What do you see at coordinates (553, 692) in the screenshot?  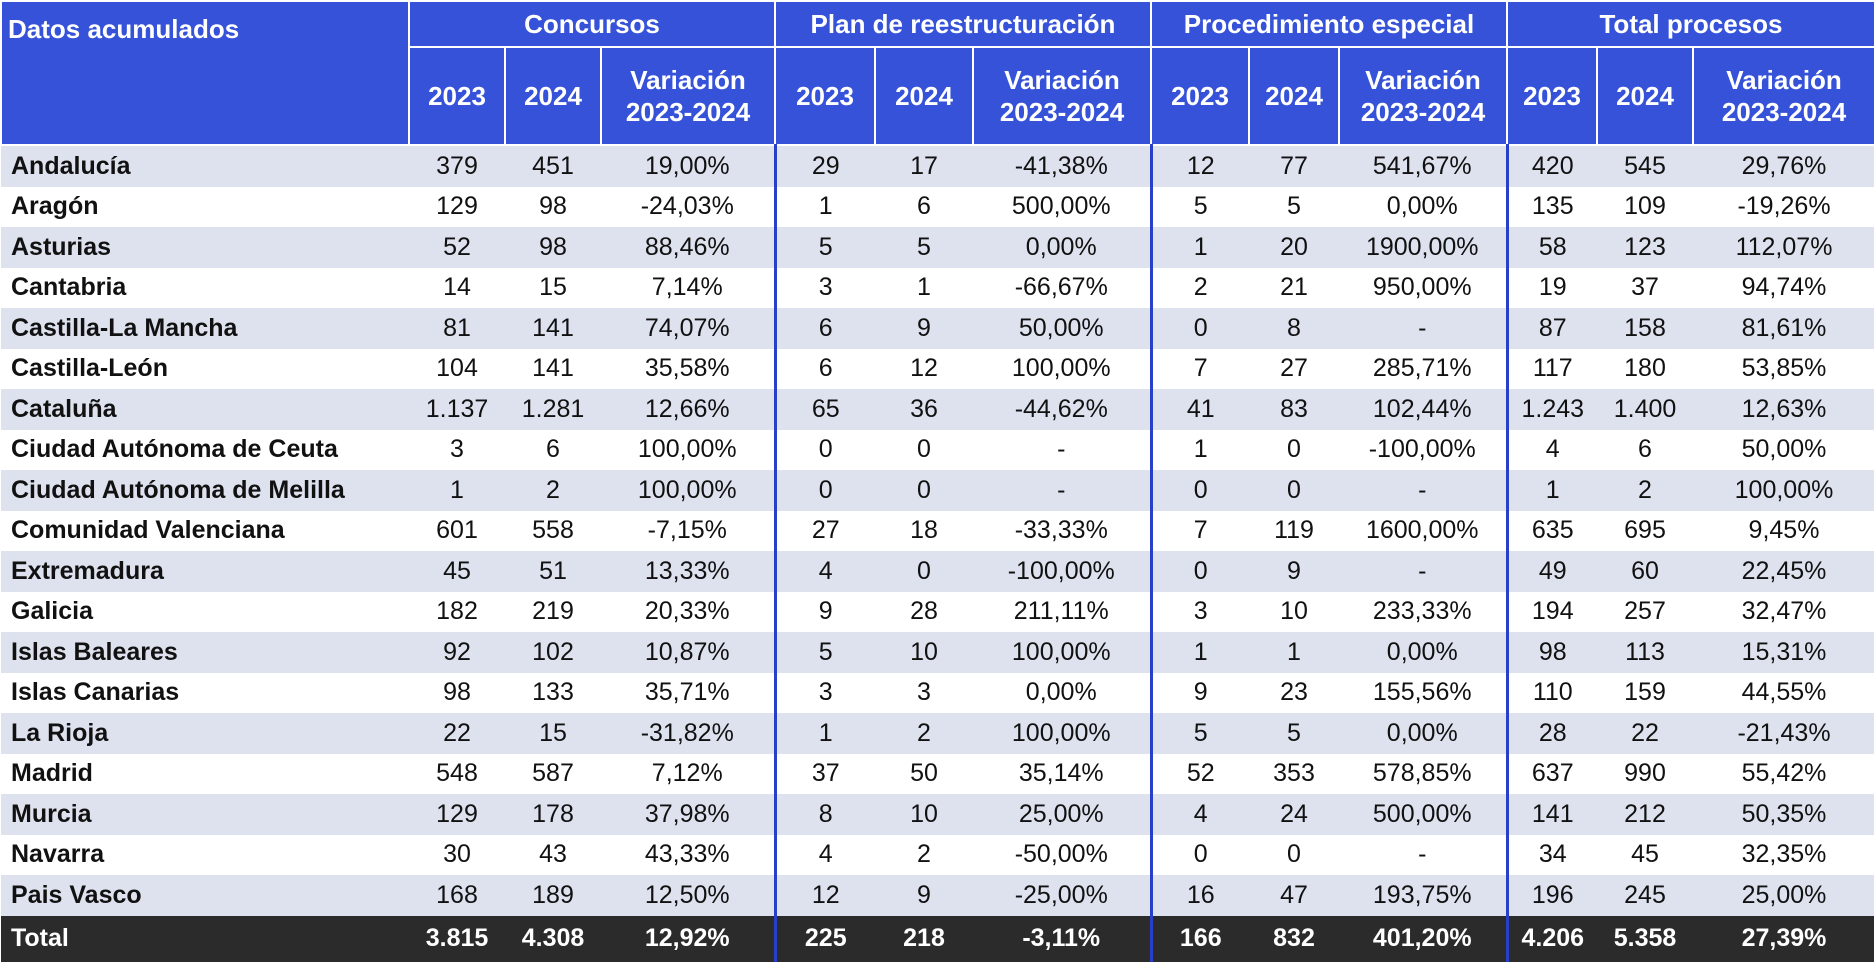 I see `cell: 133` at bounding box center [553, 692].